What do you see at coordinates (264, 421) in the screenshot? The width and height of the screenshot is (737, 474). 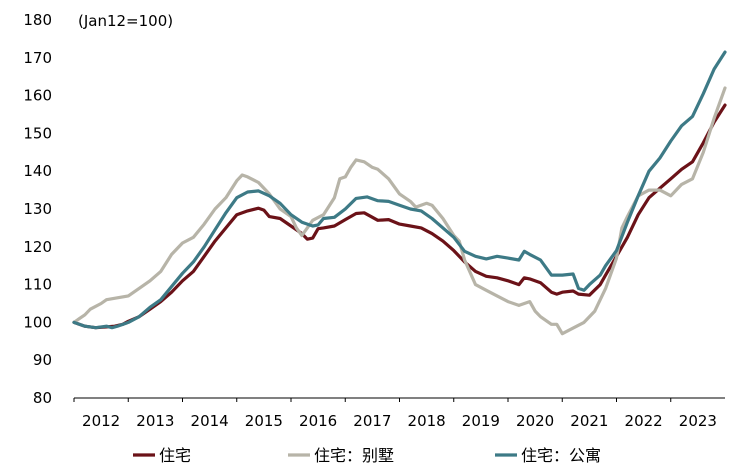 I see `x-tick-label: 2015` at bounding box center [264, 421].